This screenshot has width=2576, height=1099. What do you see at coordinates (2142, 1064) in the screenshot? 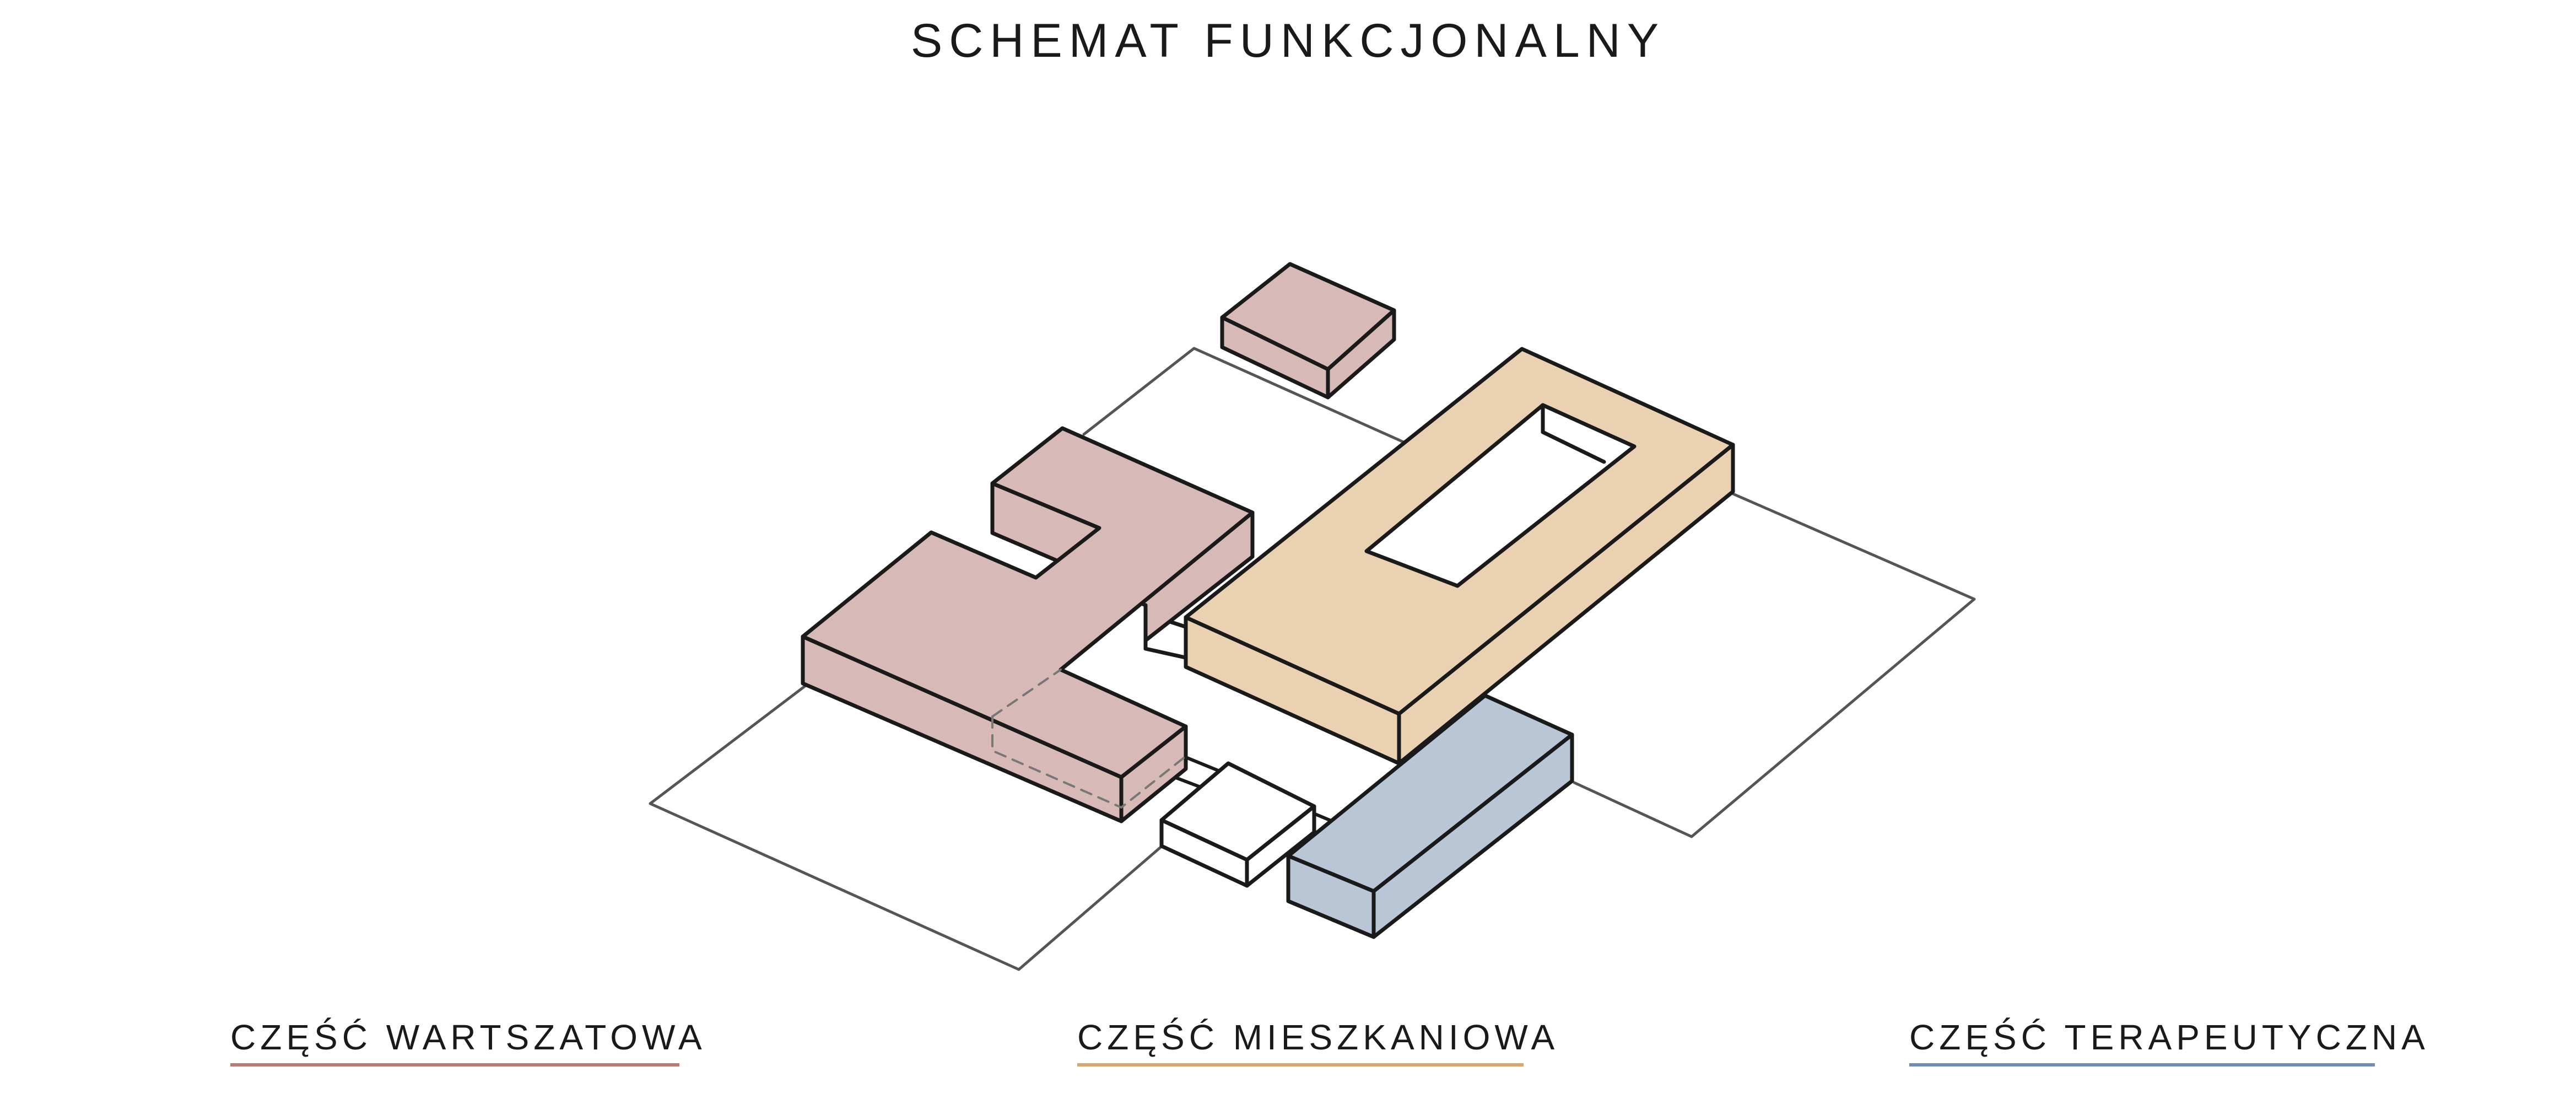
I see `legend-therapy-line` at bounding box center [2142, 1064].